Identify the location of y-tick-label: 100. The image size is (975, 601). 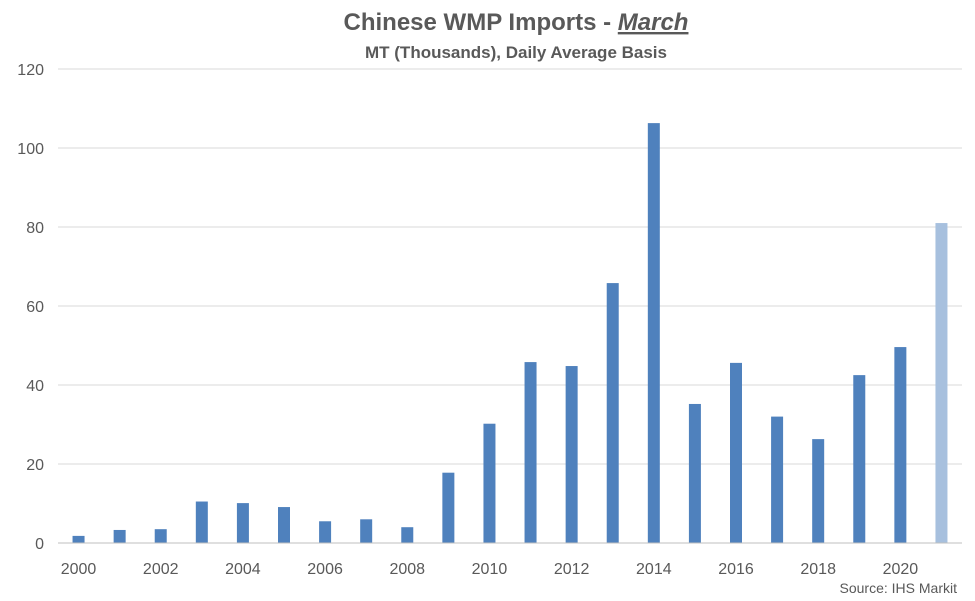
(30, 149).